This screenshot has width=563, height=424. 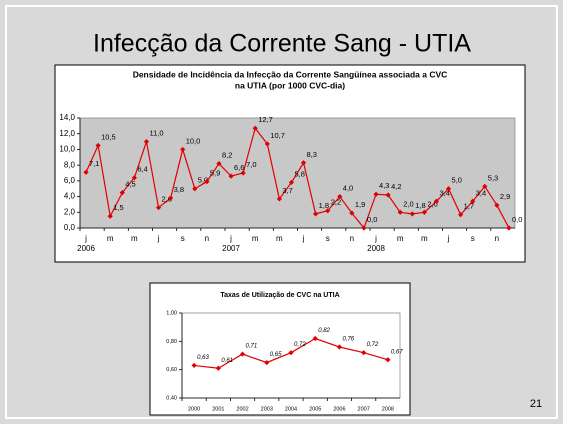 What do you see at coordinates (171, 313) in the screenshot?
I see `y-tick-label: 1,00` at bounding box center [171, 313].